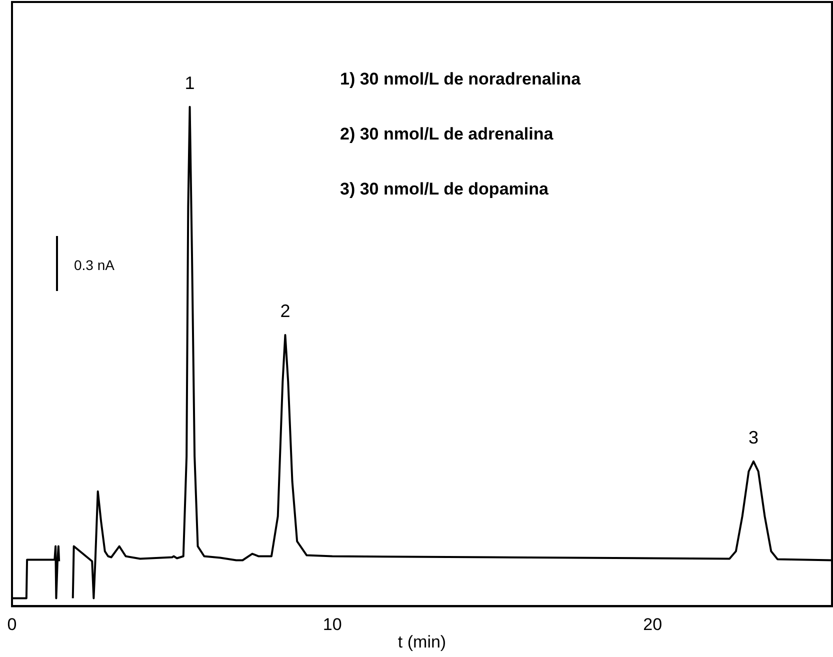  Describe the element at coordinates (332, 624) in the screenshot. I see `x-tick-label: 10` at that location.